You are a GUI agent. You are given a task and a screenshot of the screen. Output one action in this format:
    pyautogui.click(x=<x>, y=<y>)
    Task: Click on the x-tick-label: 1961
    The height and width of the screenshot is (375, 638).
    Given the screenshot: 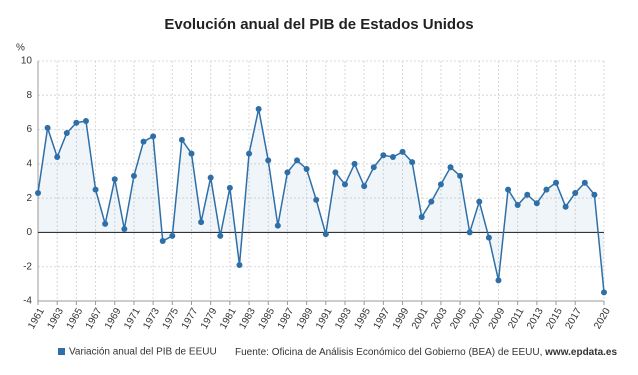 What is the action you would take?
    pyautogui.click(x=36, y=318)
    